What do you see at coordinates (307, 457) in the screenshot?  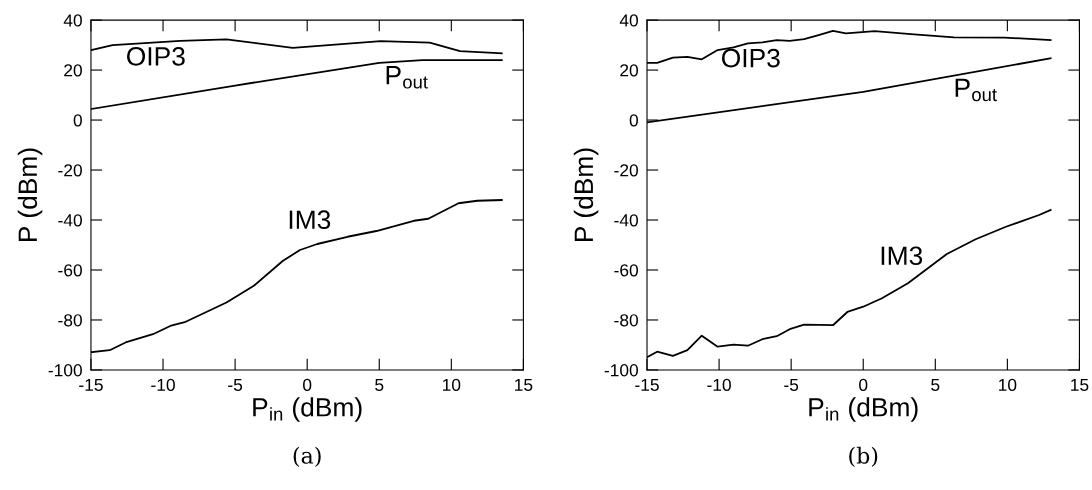 I see `text: (a)` at bounding box center [307, 457].